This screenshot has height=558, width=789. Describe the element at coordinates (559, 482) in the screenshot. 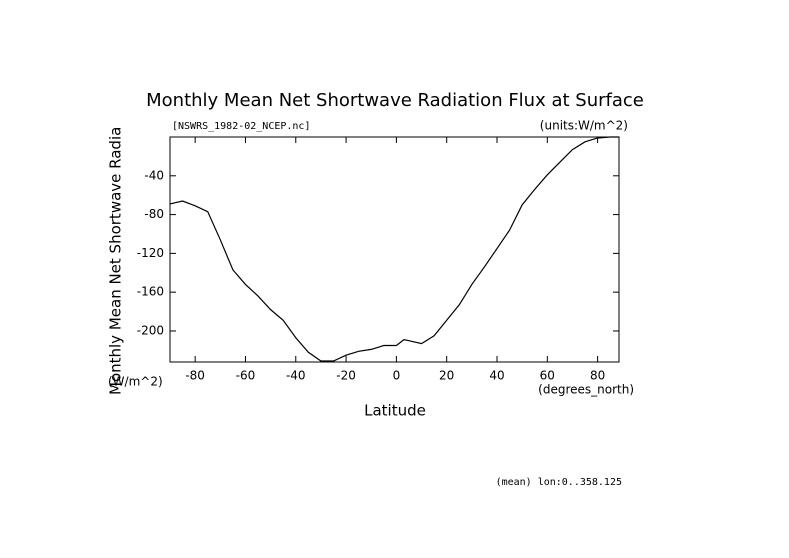

I see `annotation: (mean) lon:0..358.125` at that location.